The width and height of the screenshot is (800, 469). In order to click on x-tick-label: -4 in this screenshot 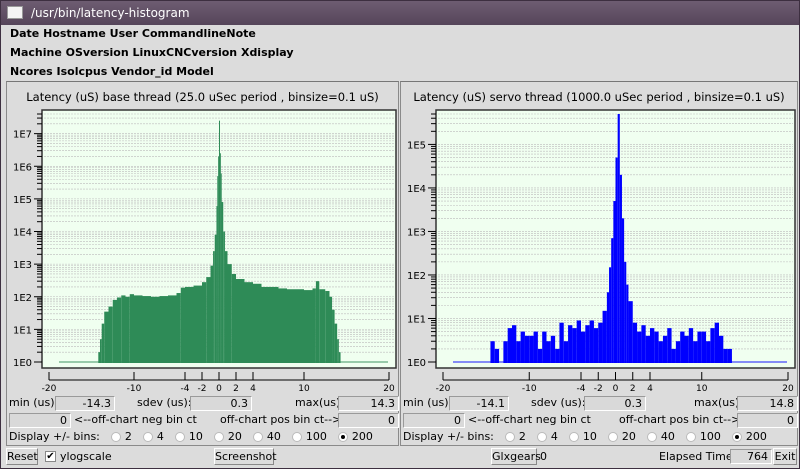, I will do `click(185, 389)`.